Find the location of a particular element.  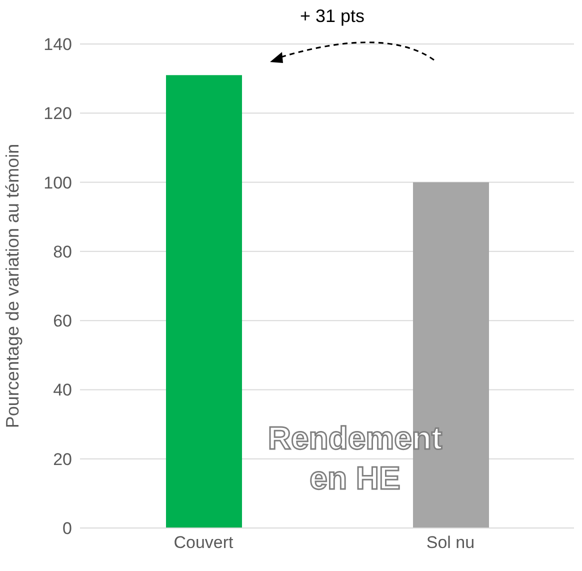

y-tick-label: 20 is located at coordinates (62, 459).